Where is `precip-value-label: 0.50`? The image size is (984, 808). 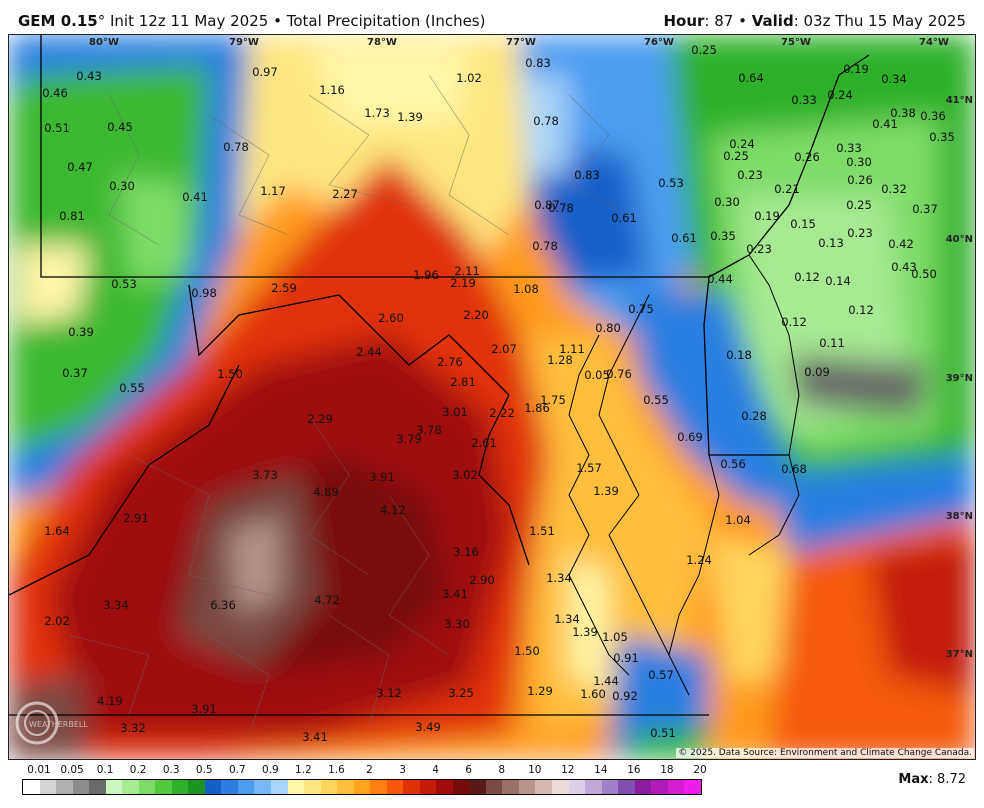
precip-value-label: 0.50 is located at coordinates (924, 274).